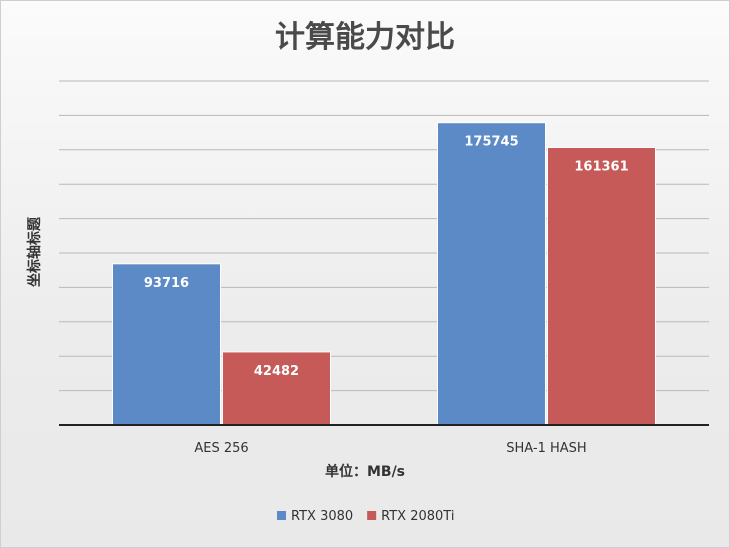  Describe the element at coordinates (34, 251) in the screenshot. I see `y-axis-title: 坐标轴标题` at that location.